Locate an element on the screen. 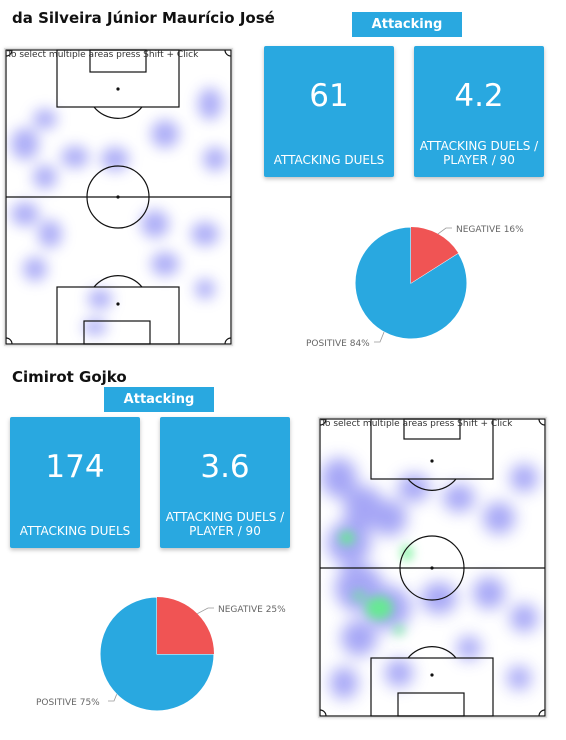  pie-label-positive: POSITIVE 75% is located at coordinates (68, 703).